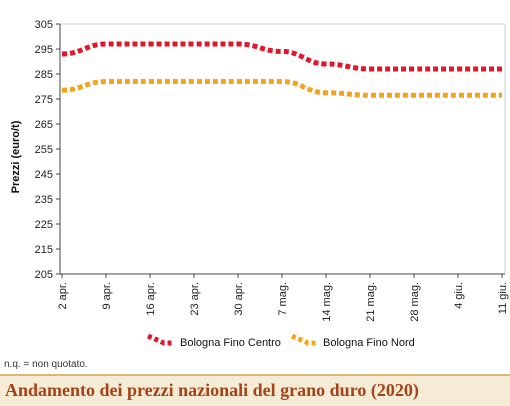 The image size is (510, 406). Describe the element at coordinates (230, 343) in the screenshot. I see `legend-label-1: Bologna Fino Centro` at that location.